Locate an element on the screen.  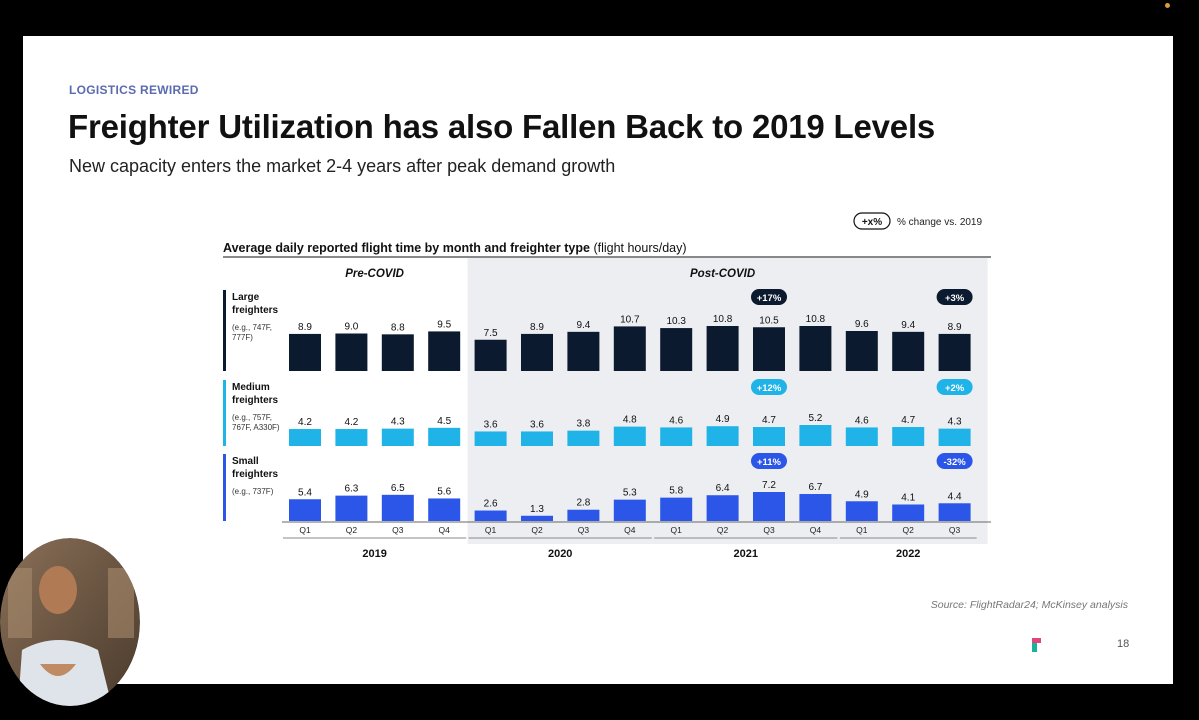
year-label: 2020 is located at coordinates (560, 554).